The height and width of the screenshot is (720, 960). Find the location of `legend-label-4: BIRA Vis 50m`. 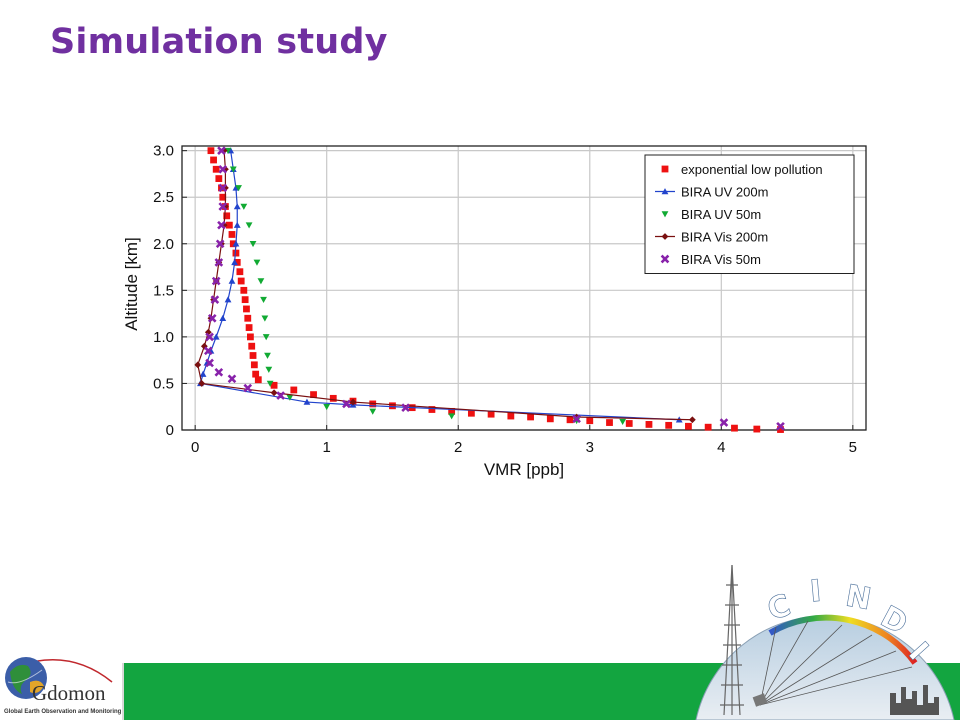

legend-label-4: BIRA Vis 50m is located at coordinates (721, 259).